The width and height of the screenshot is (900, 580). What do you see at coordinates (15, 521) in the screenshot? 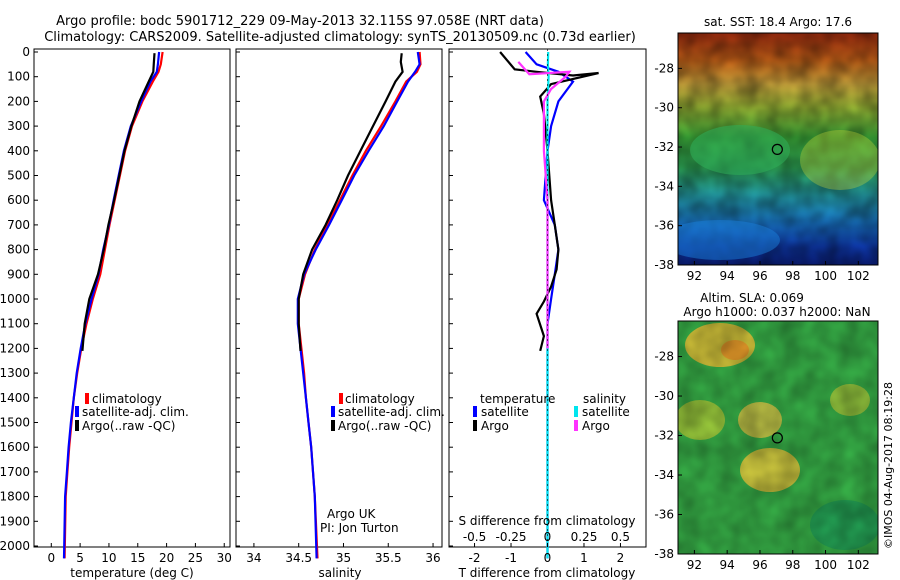
I see `y-tick-label: 1900` at bounding box center [15, 521].